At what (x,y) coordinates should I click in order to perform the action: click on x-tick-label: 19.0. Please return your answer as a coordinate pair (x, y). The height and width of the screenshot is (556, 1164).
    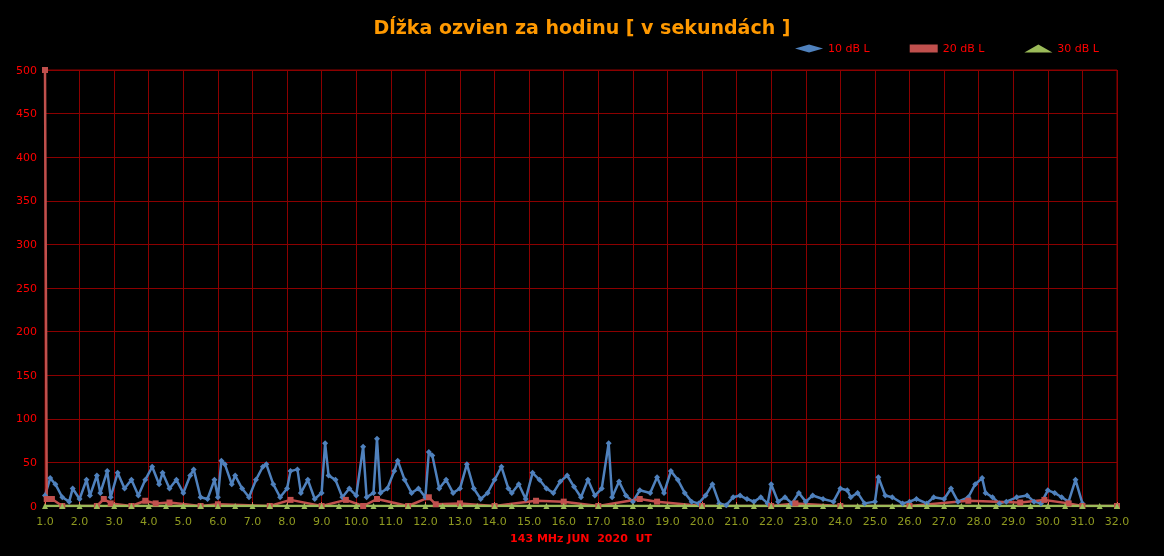
    Looking at the image, I should click on (667, 521).